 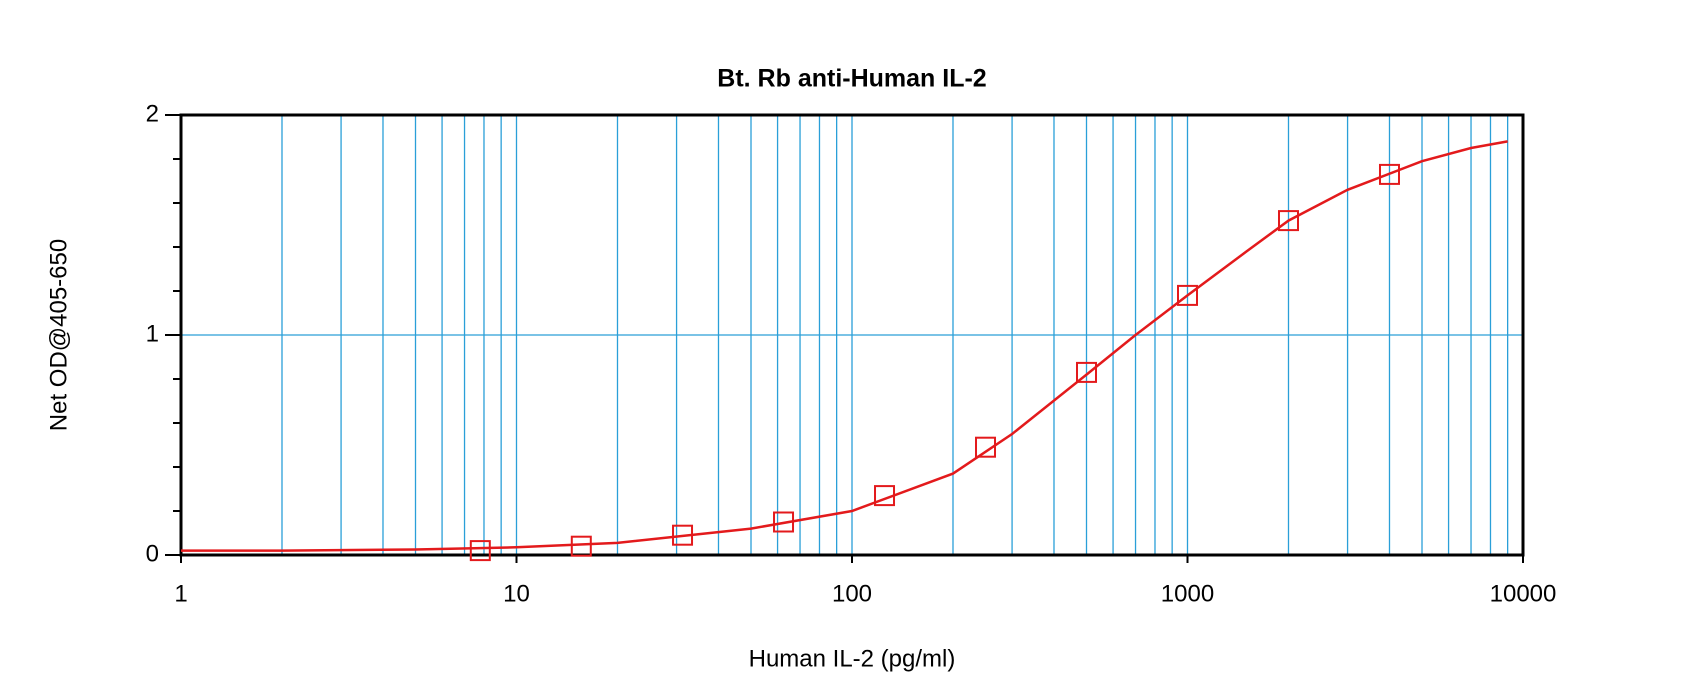 What do you see at coordinates (1187, 593) in the screenshot?
I see `x-tick-label: 1000` at bounding box center [1187, 593].